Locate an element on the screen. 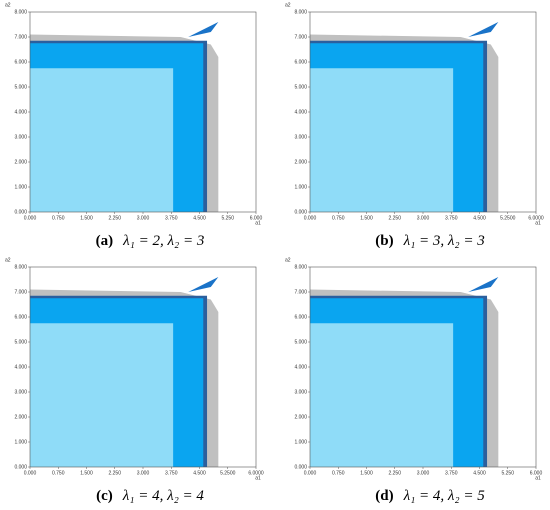  caption: (d) λ₁ = 4, λ₂ = 5 is located at coordinates (430, 496).